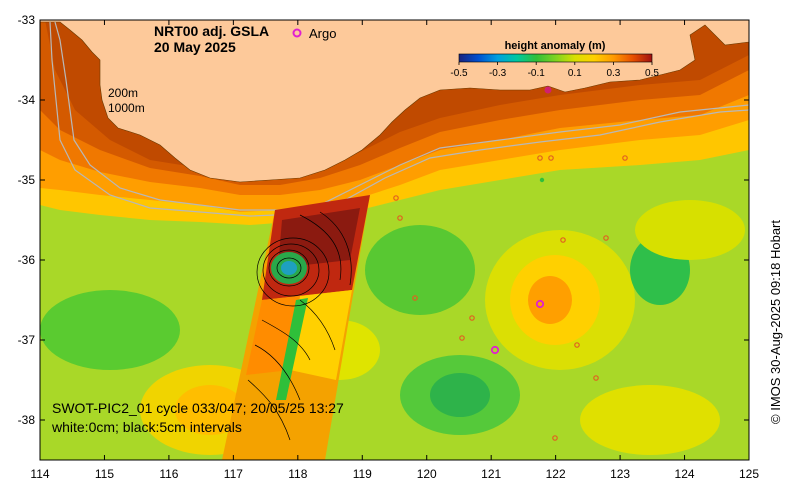  I want to click on colorbar-title: height anomaly (m), so click(555, 46).